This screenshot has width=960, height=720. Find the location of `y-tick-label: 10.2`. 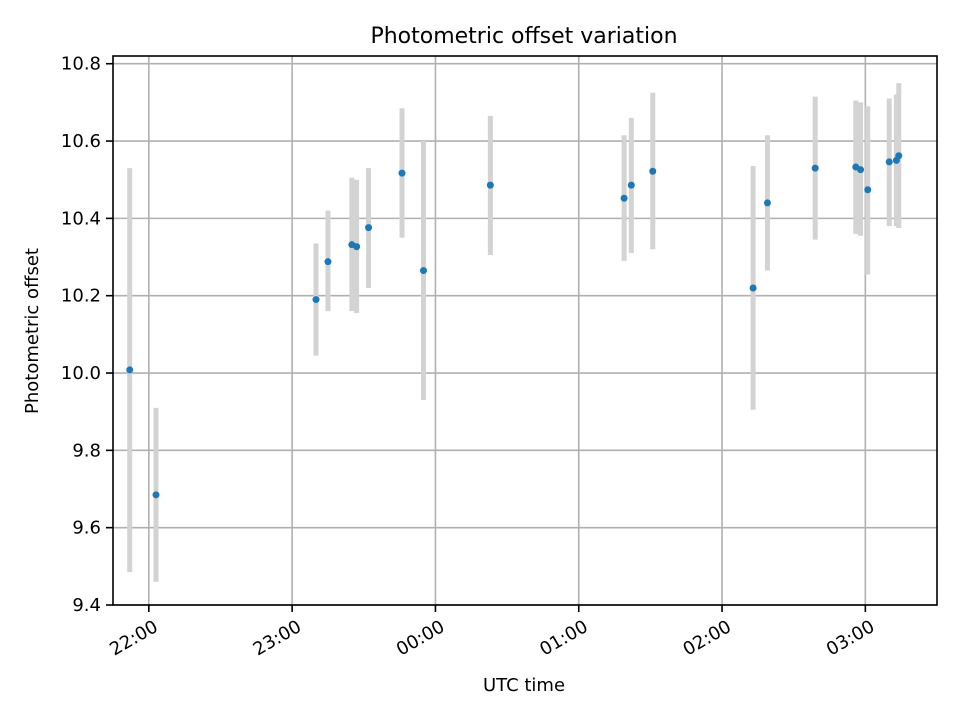

y-tick-label: 10.2 is located at coordinates (81, 296).